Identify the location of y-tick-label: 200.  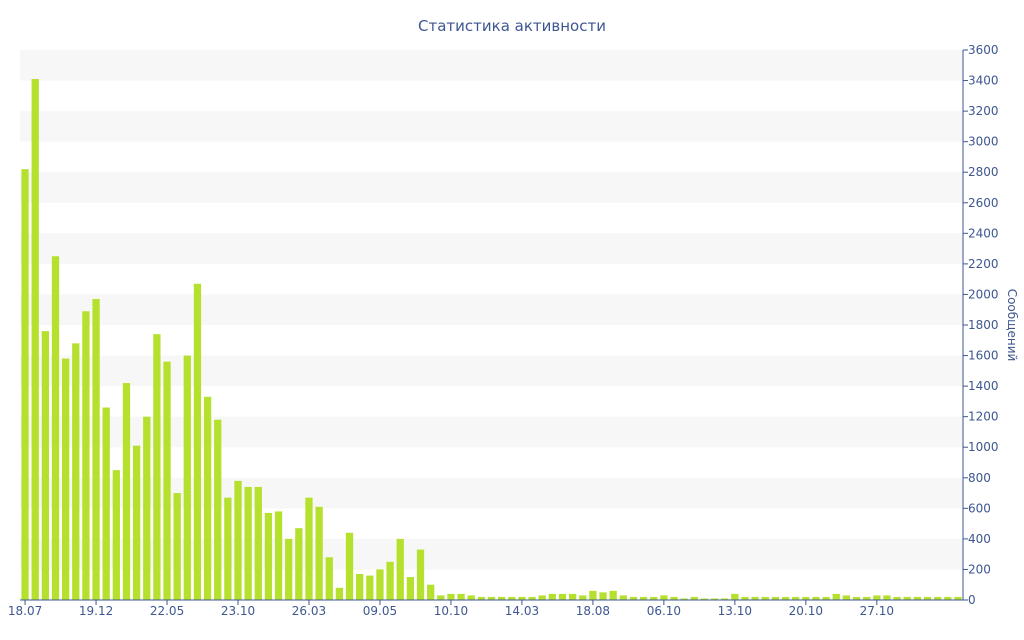
(979, 569).